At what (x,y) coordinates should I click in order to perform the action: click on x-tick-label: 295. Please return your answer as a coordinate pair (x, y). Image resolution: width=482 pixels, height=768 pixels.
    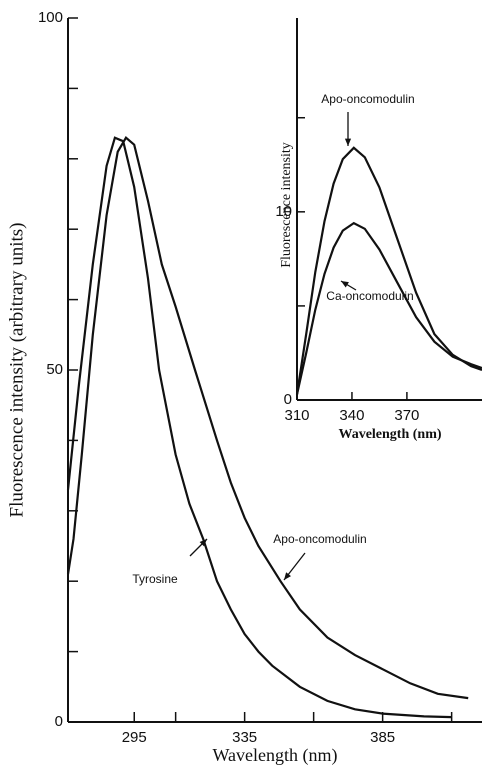
    Looking at the image, I should click on (134, 737).